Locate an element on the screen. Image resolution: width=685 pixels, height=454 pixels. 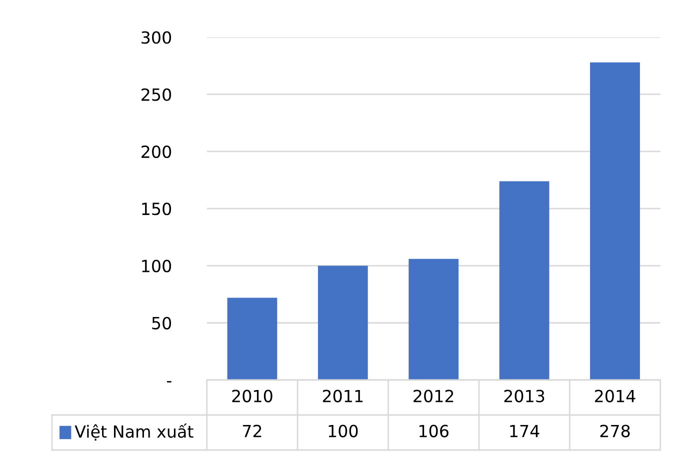
y-tick-label: 200 is located at coordinates (157, 151).